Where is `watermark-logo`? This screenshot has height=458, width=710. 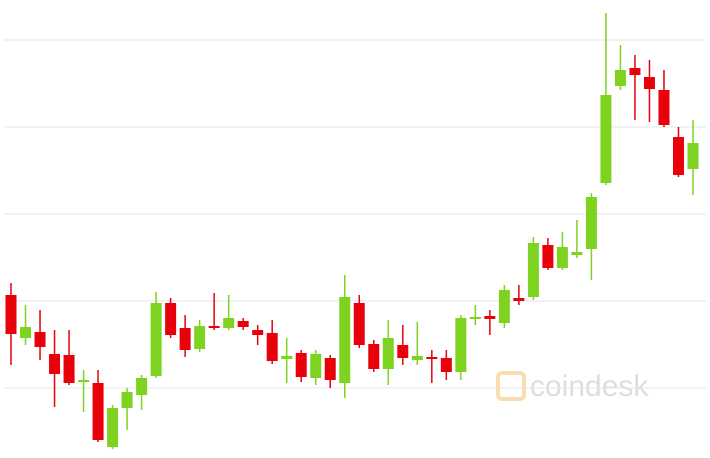 watermark-logo is located at coordinates (511, 386).